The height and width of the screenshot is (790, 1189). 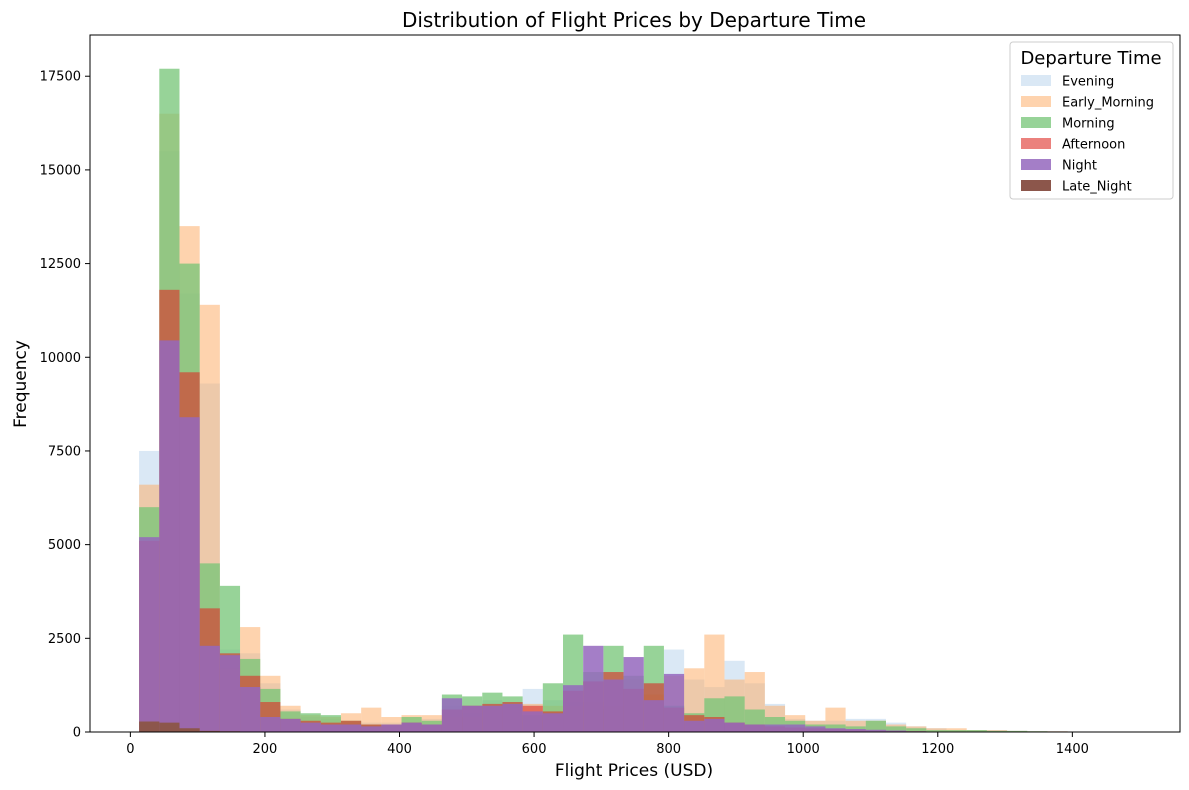 What do you see at coordinates (65, 405) in the screenshot?
I see `y-axis-ticks: 0 2500 5000 7500 10000 12500 15000 17500` at bounding box center [65, 405].